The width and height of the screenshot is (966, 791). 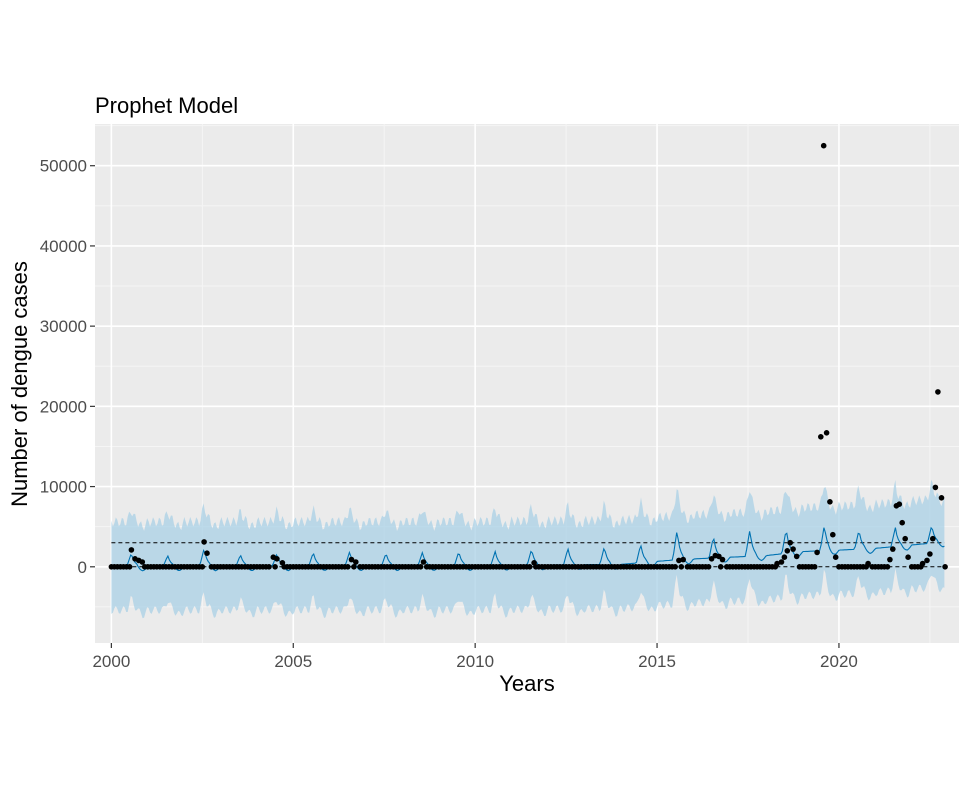 I want to click on x-tick-label: 2010, so click(x=475, y=661).